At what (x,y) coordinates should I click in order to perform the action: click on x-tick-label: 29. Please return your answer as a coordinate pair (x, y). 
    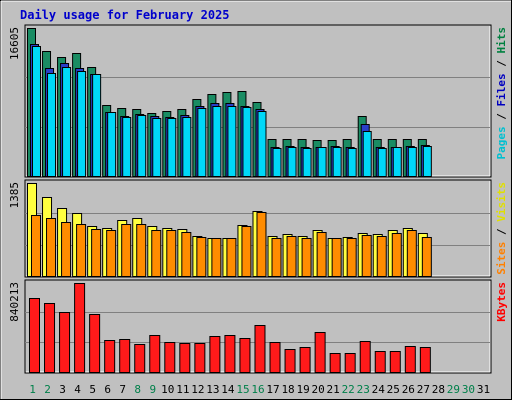
    Looking at the image, I should click on (453, 389).